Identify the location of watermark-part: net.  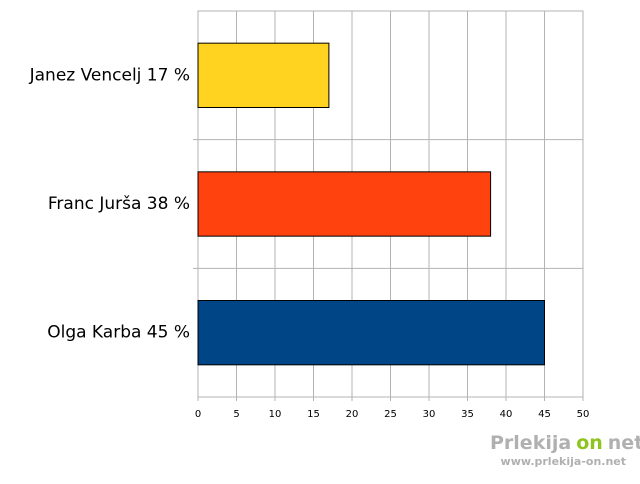
(624, 443).